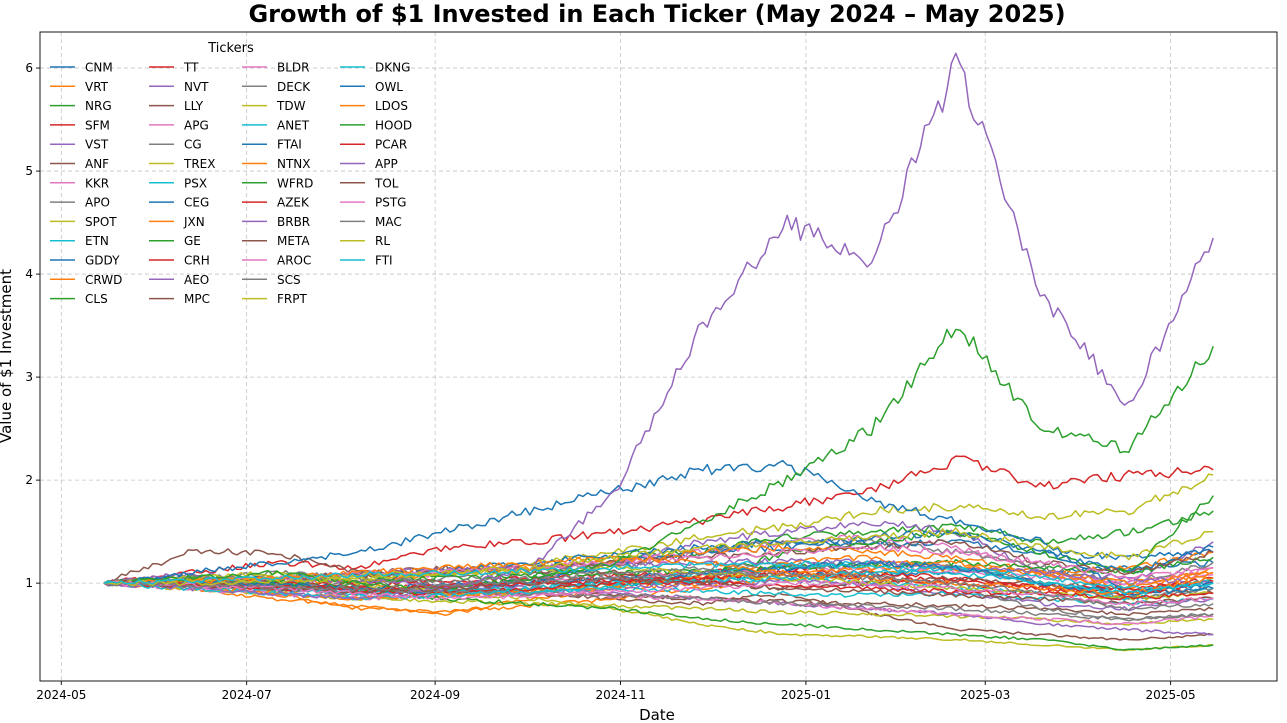 The height and width of the screenshot is (723, 1287). What do you see at coordinates (98, 106) in the screenshot?
I see `legend-entry: NRG` at bounding box center [98, 106].